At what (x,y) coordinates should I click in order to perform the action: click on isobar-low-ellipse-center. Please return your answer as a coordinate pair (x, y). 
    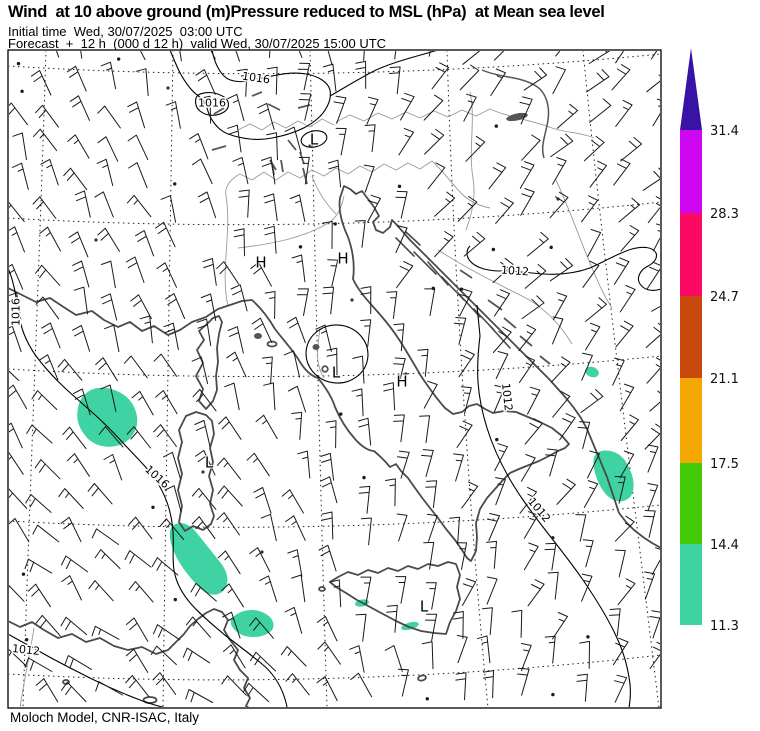
    Looking at the image, I should click on (337, 354).